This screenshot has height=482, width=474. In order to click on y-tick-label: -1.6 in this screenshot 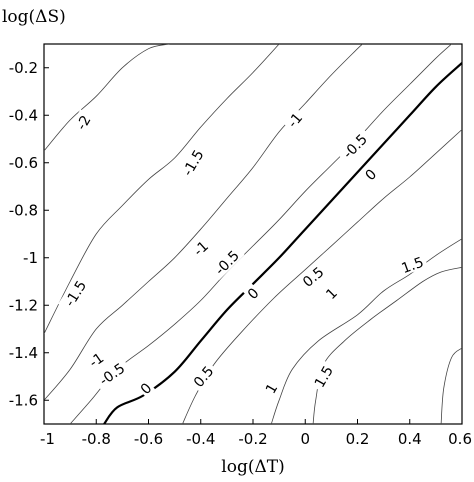, I will do `click(23, 400)`.